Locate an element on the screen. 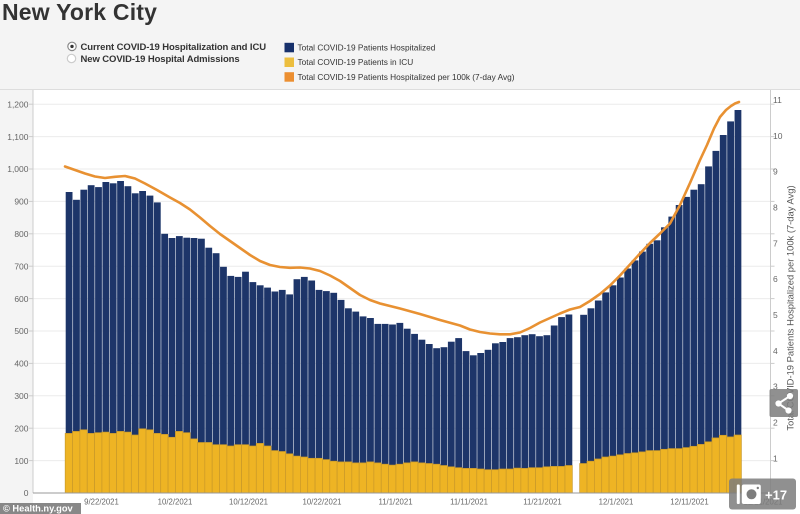 This screenshot has height=514, width=800. svg-text: 300 is located at coordinates (21, 396).